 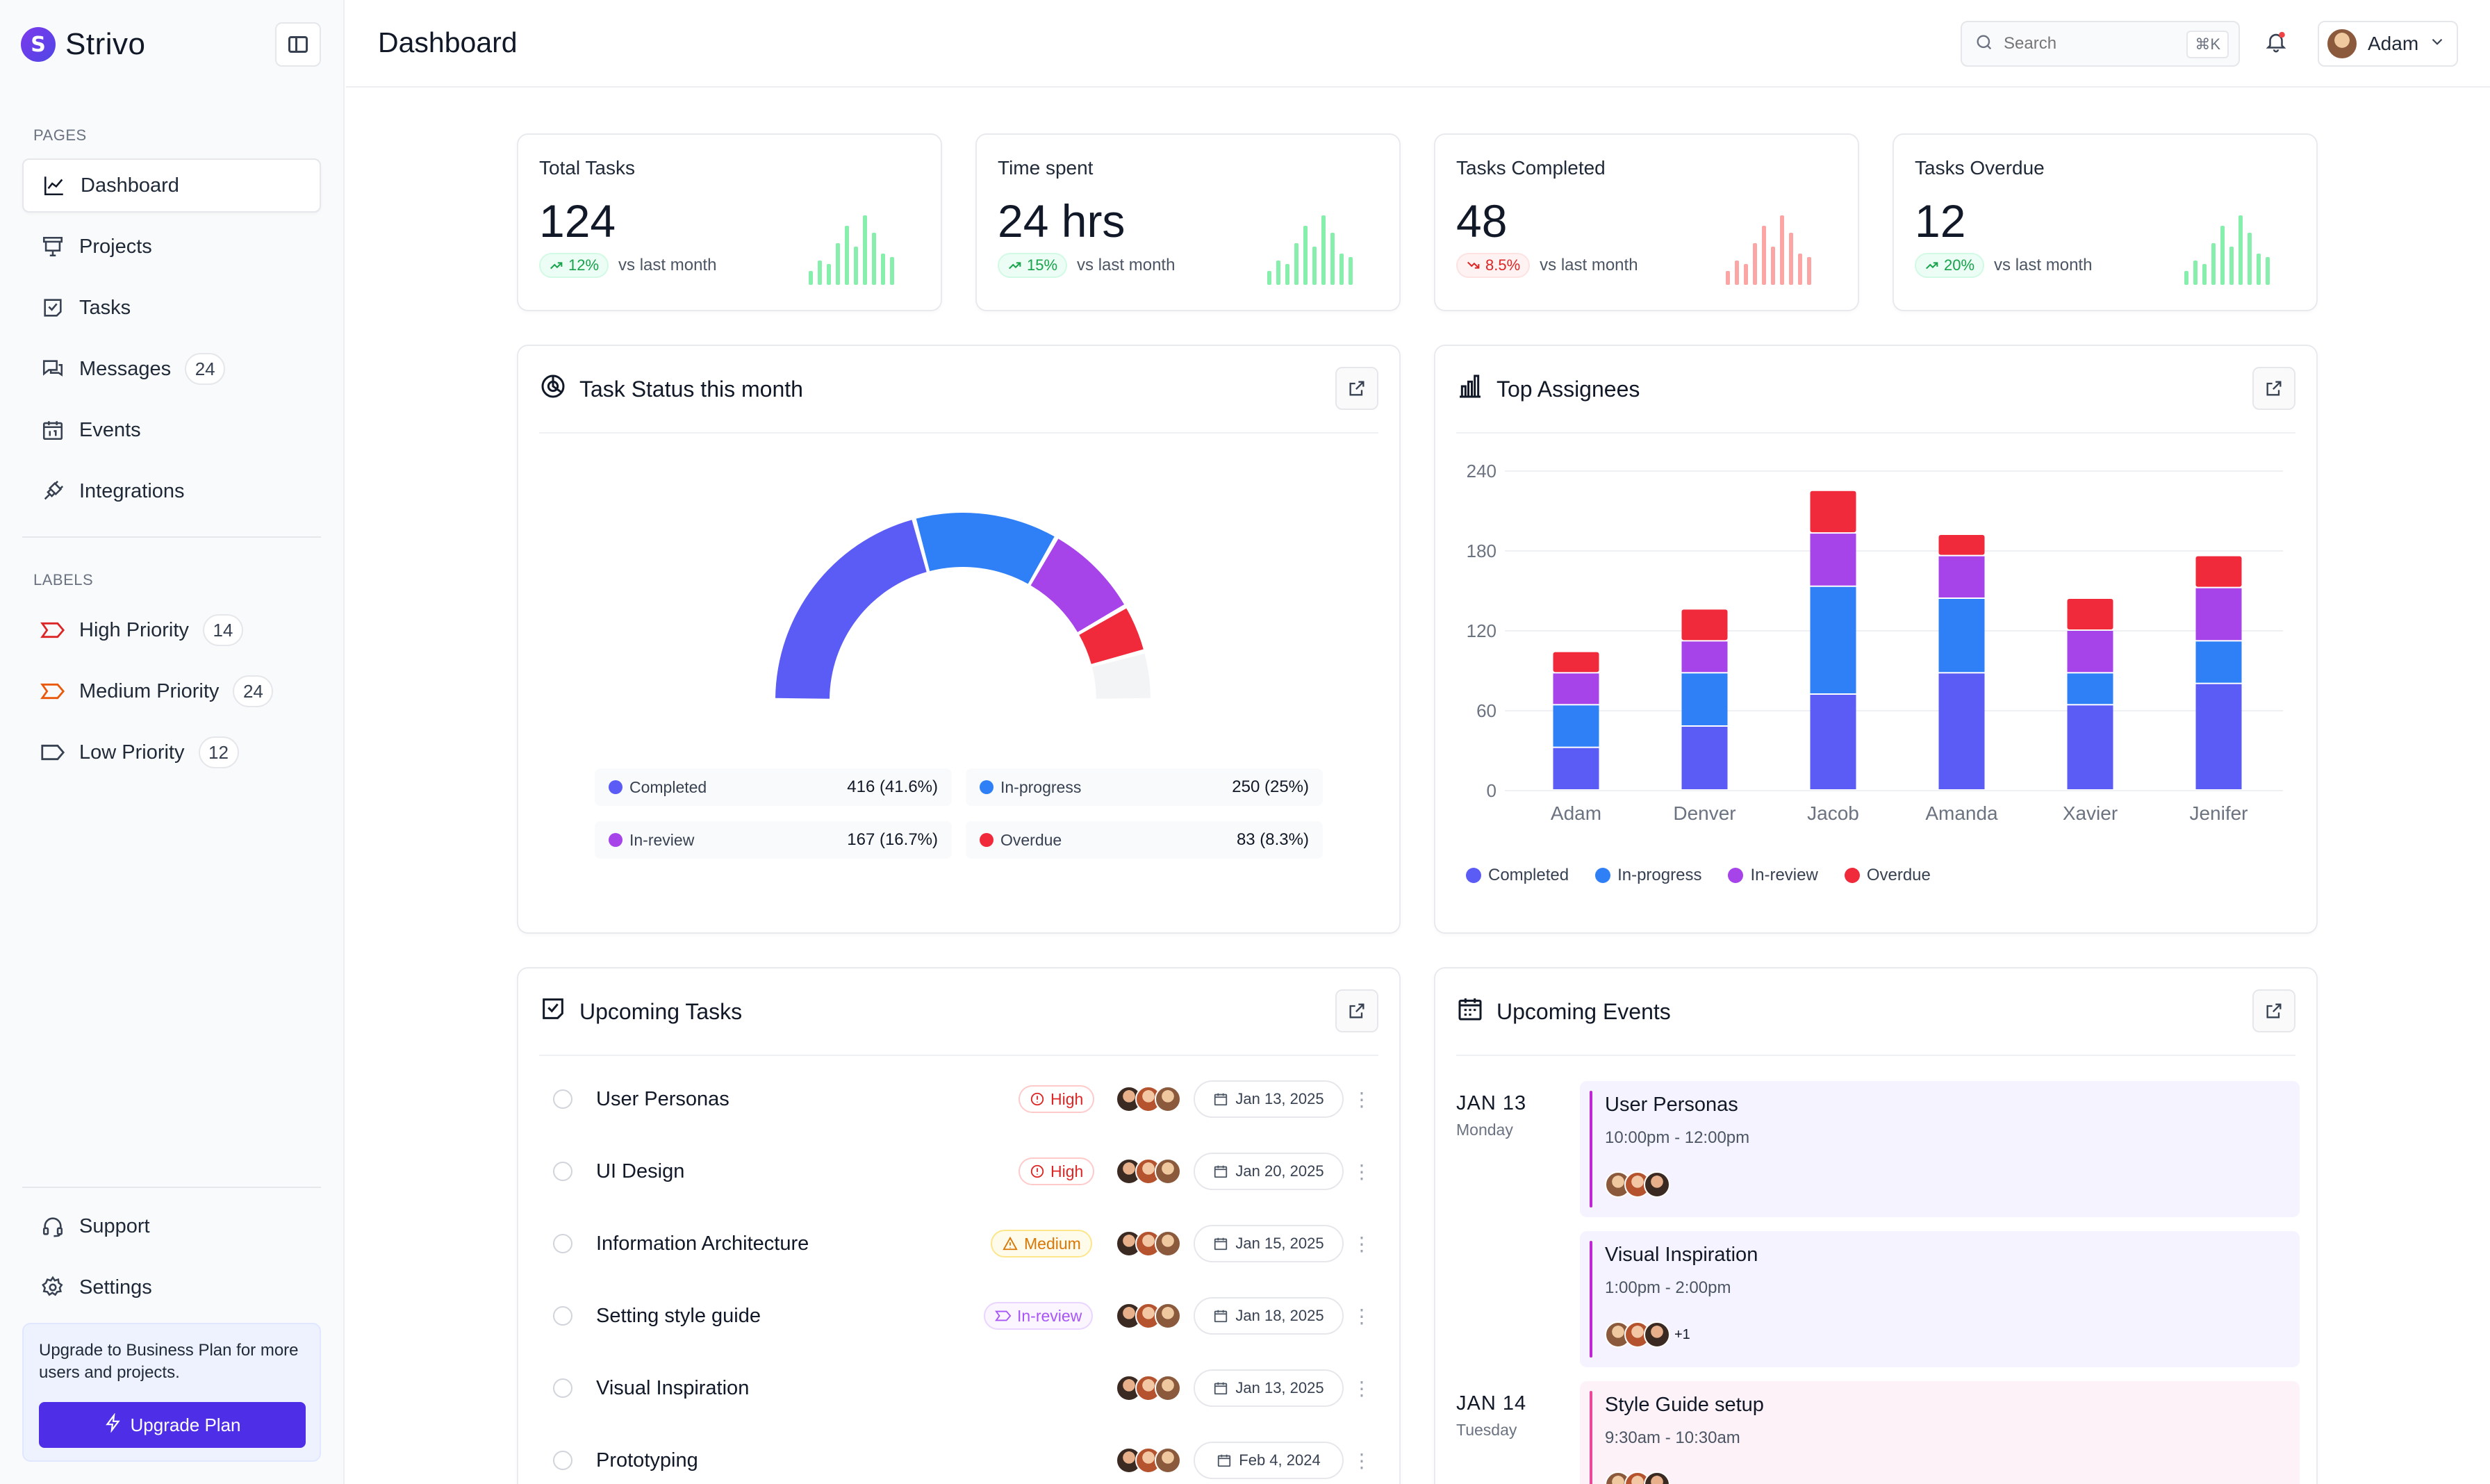 I want to click on bar-overdue-jacob, so click(x=1833, y=512).